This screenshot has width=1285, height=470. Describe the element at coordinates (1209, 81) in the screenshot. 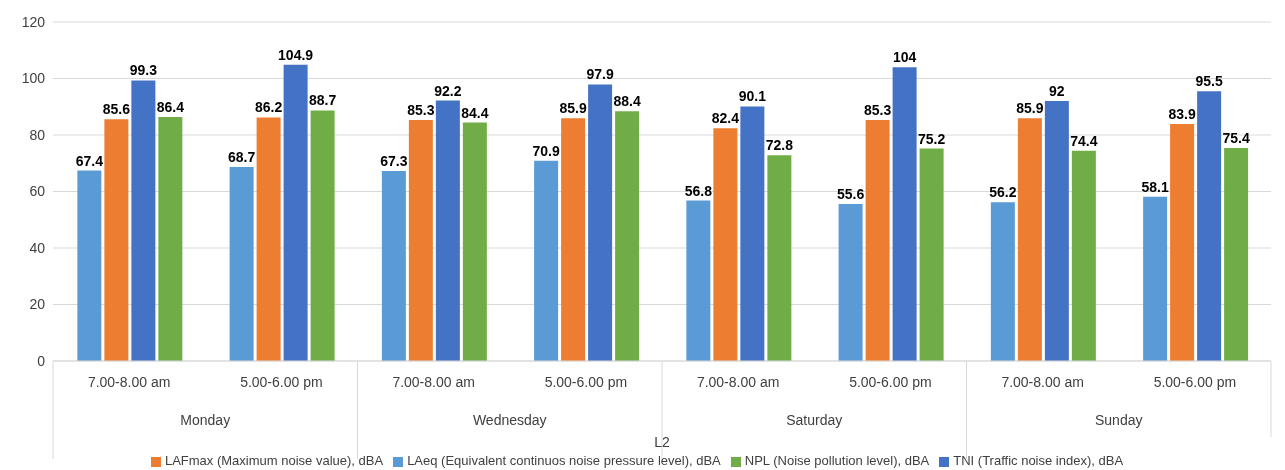

I see `data-label: 95.5` at that location.